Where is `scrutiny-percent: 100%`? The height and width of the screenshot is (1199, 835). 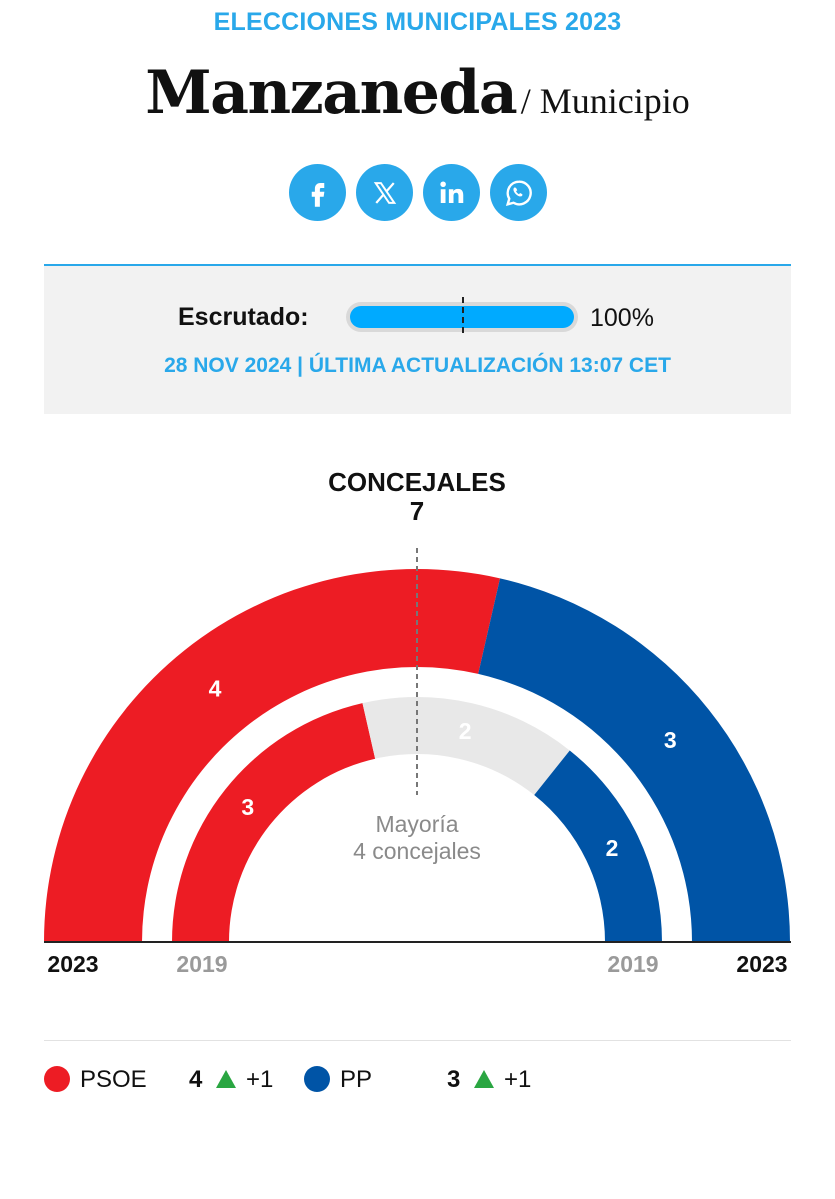
scrutiny-percent: 100% is located at coordinates (622, 318).